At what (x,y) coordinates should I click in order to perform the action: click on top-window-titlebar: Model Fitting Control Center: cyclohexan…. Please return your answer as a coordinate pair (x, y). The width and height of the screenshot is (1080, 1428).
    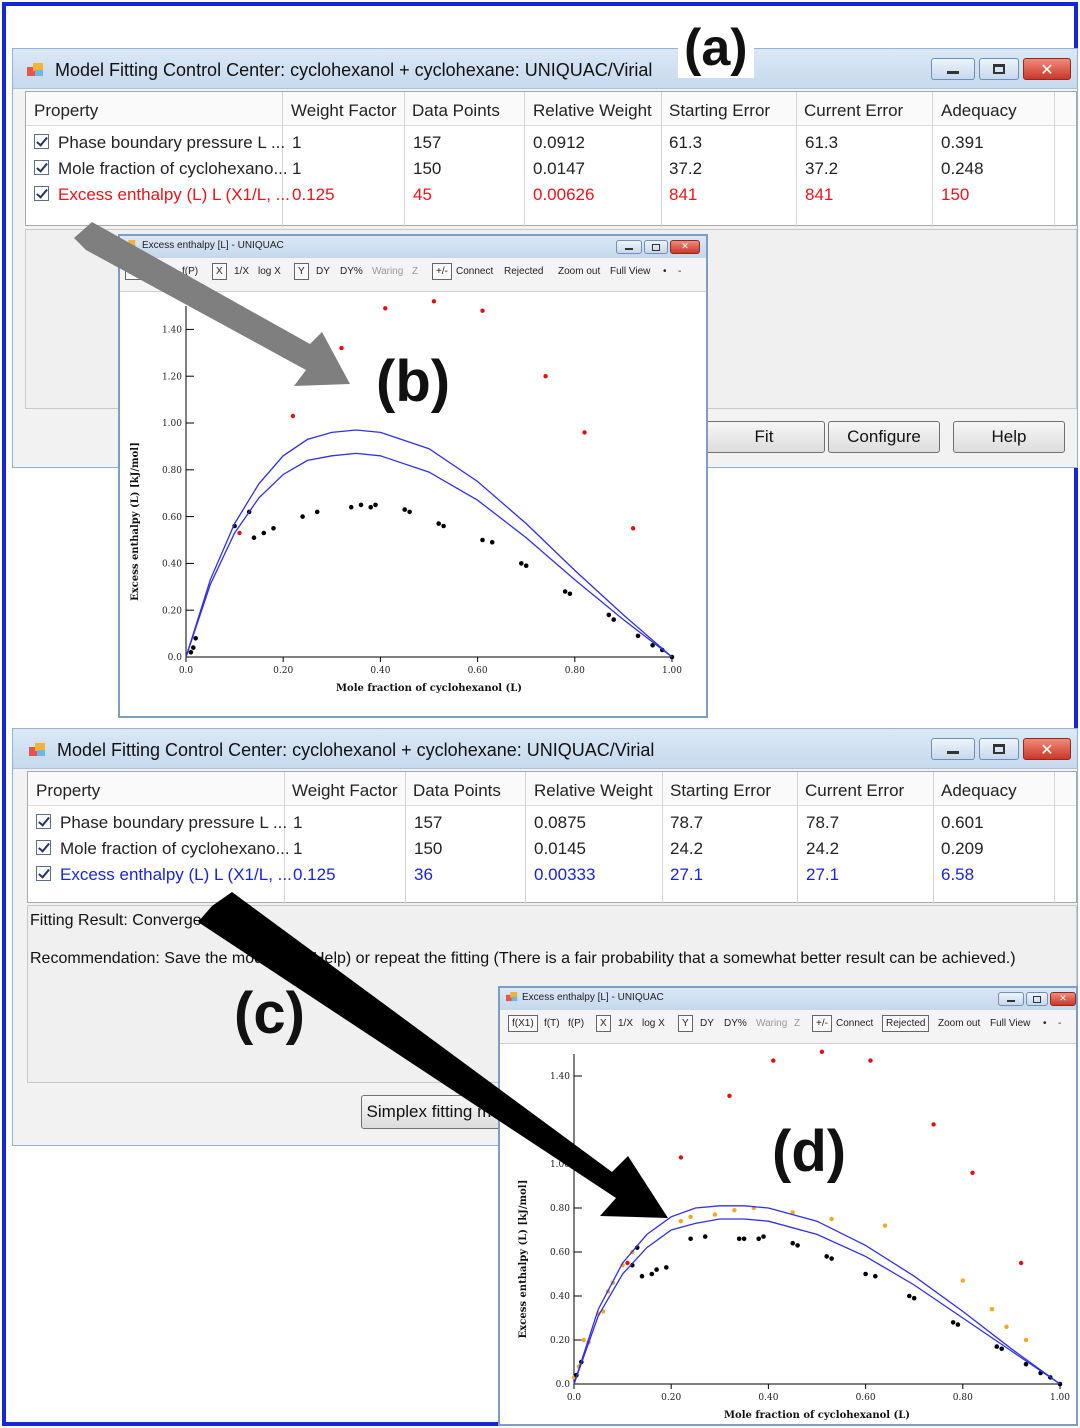
    Looking at the image, I should click on (545, 69).